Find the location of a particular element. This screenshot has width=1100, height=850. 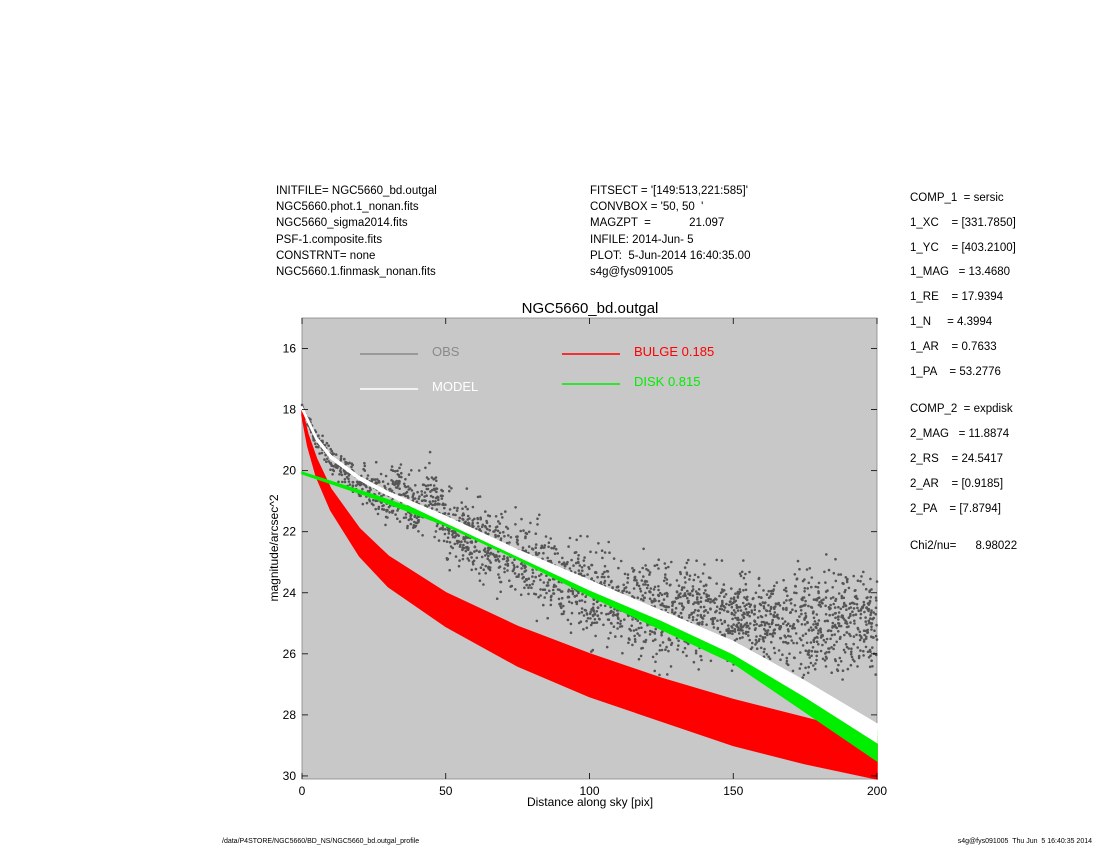

header-line: s4g@fys091005 is located at coordinates (632, 271).